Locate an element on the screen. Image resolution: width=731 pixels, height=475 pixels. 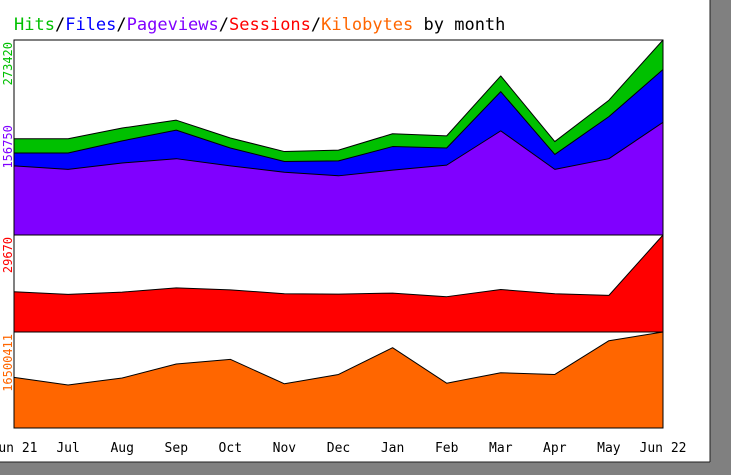
title-hits: Hits is located at coordinates (34, 25).